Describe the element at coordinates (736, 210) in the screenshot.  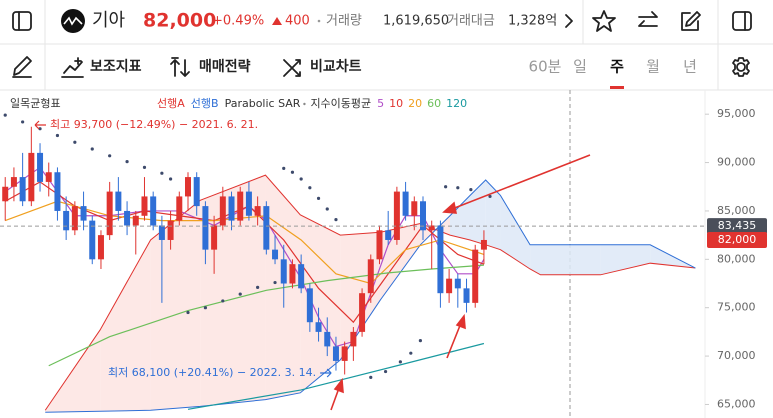
I see `y-tick-label: 85,000` at that location.